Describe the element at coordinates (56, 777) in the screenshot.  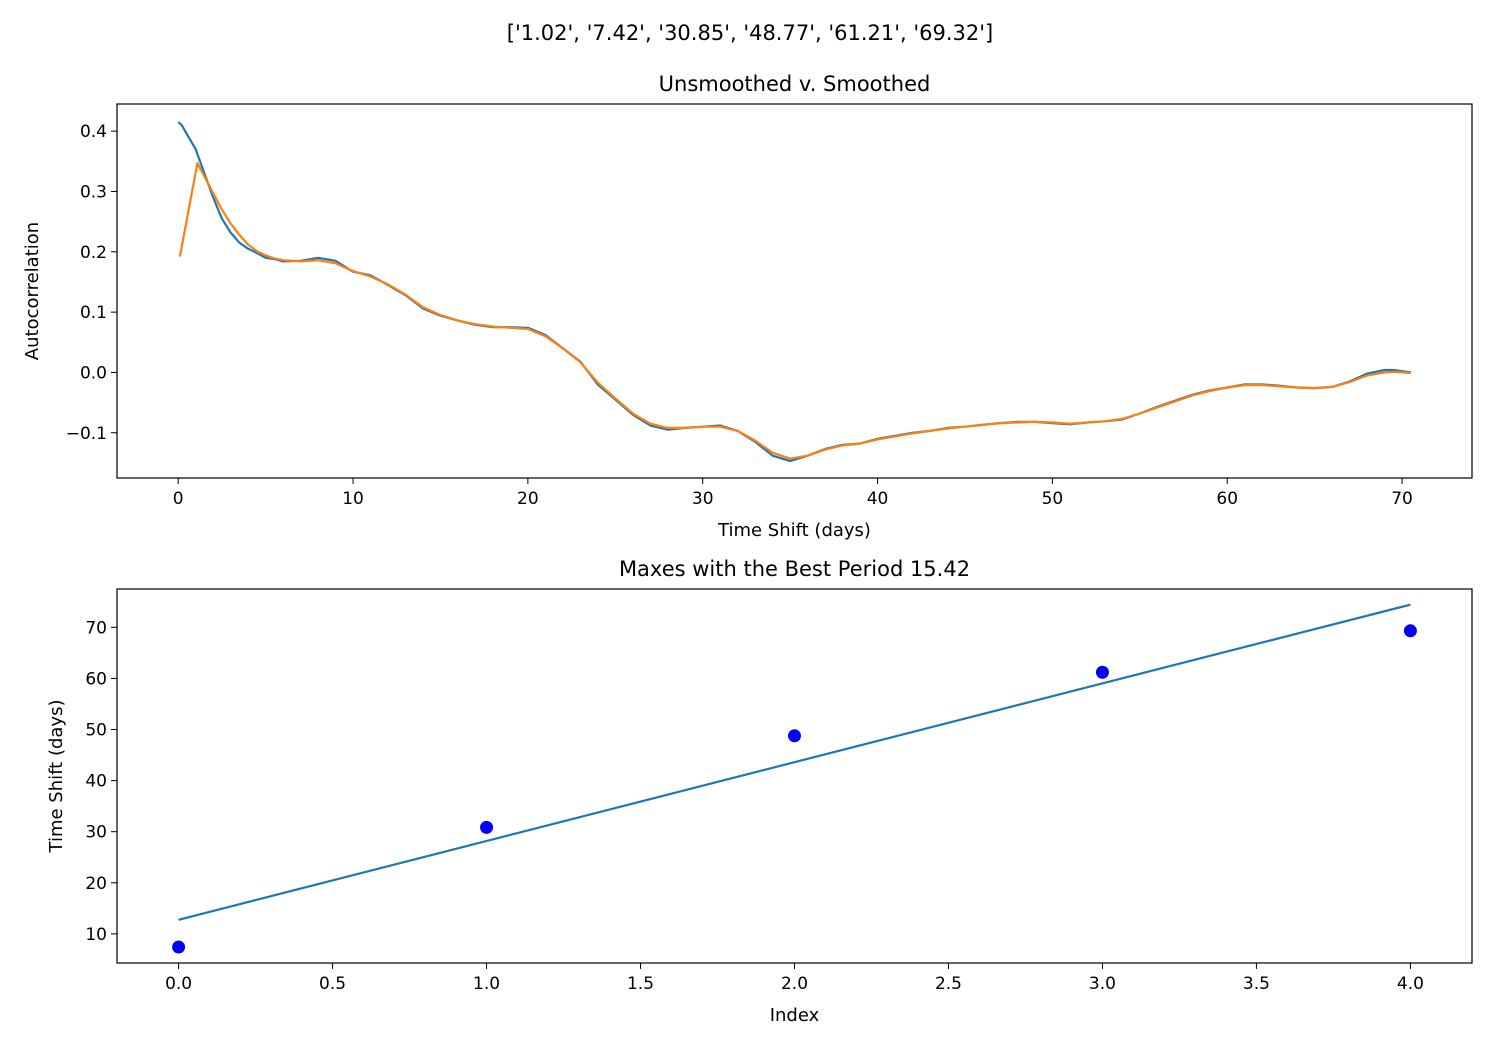
I see `maxes-y-axis-label: Time Shift (days)` at that location.